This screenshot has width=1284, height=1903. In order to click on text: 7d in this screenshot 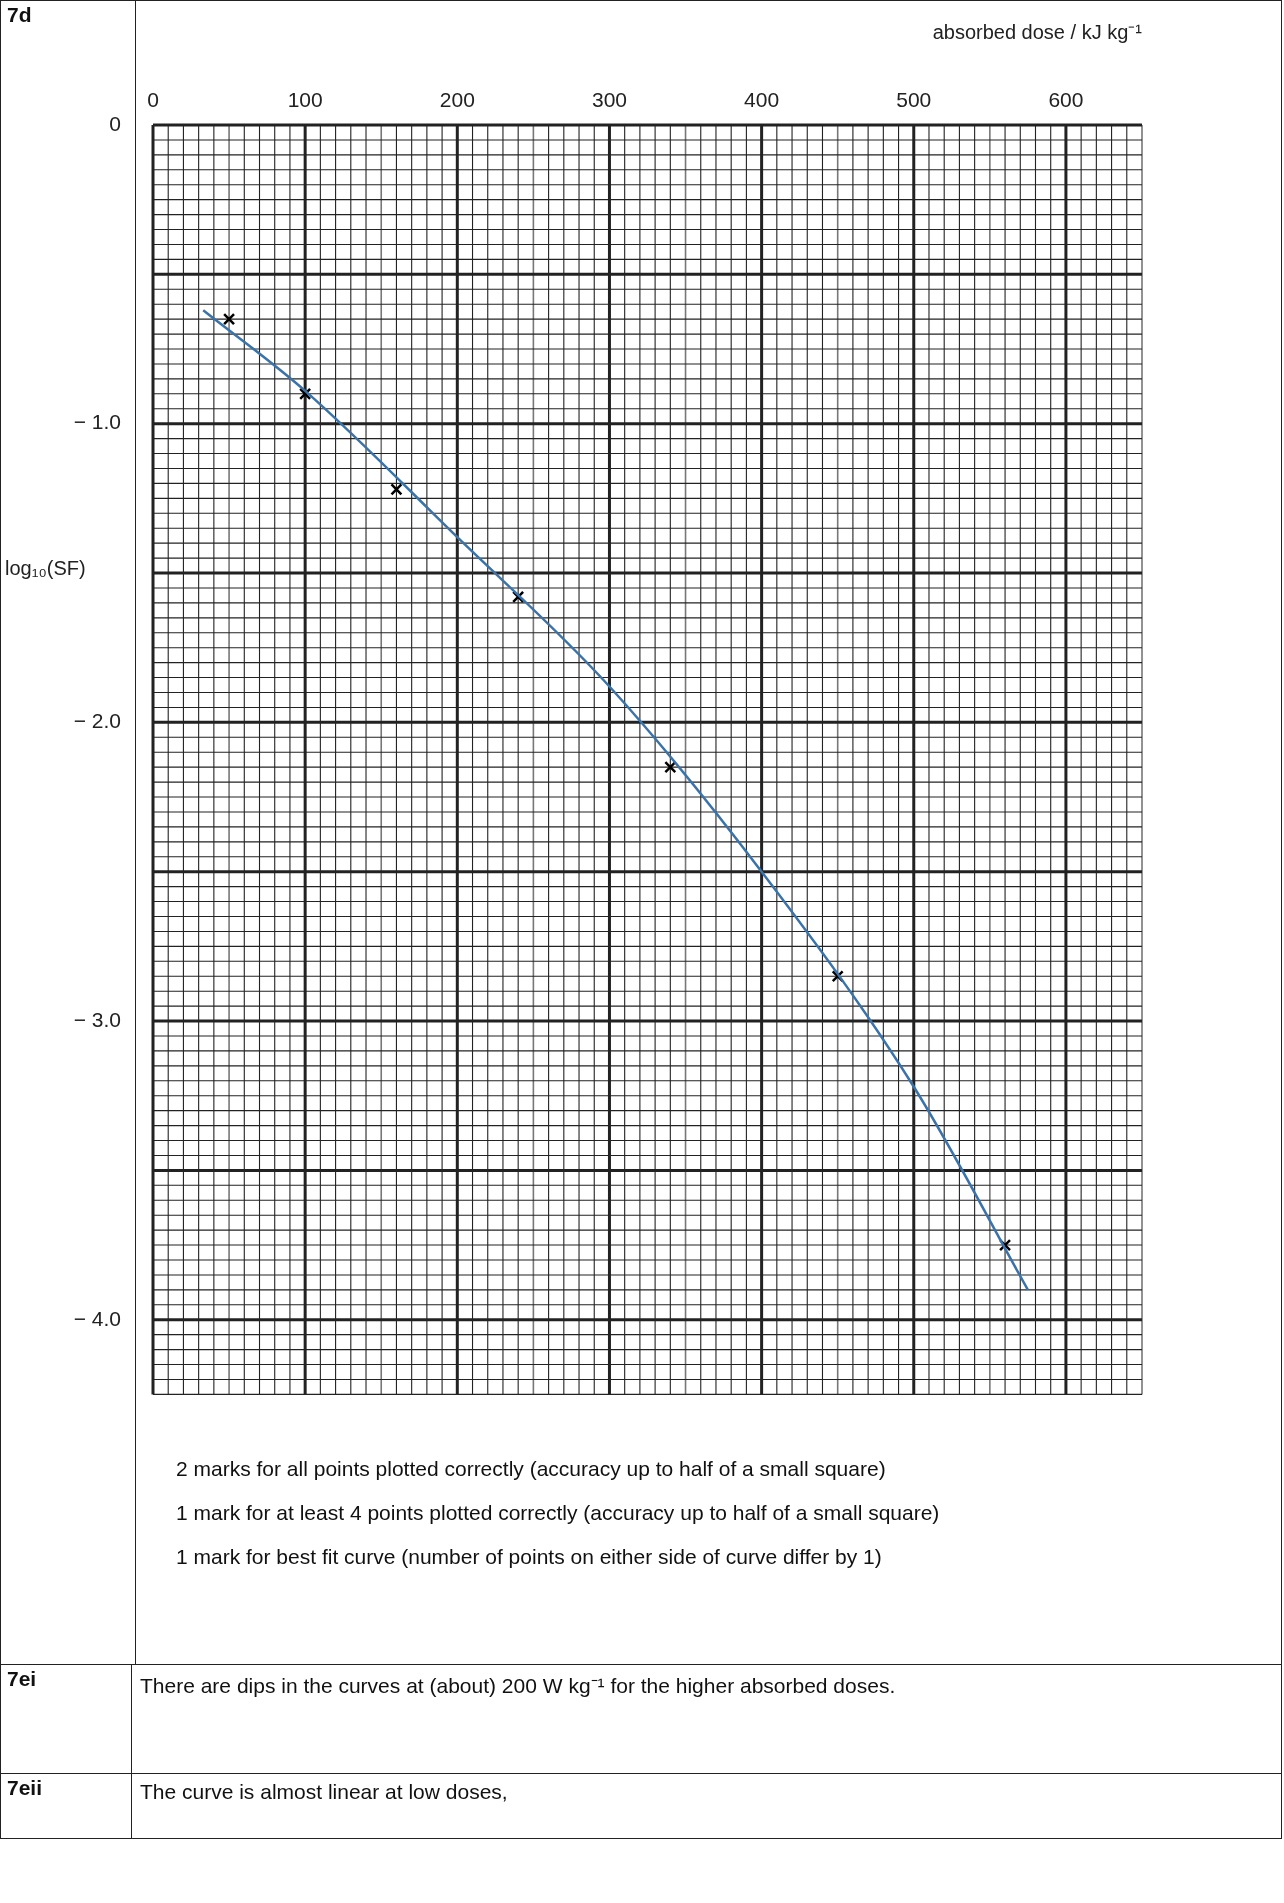, I will do `click(19, 15)`.